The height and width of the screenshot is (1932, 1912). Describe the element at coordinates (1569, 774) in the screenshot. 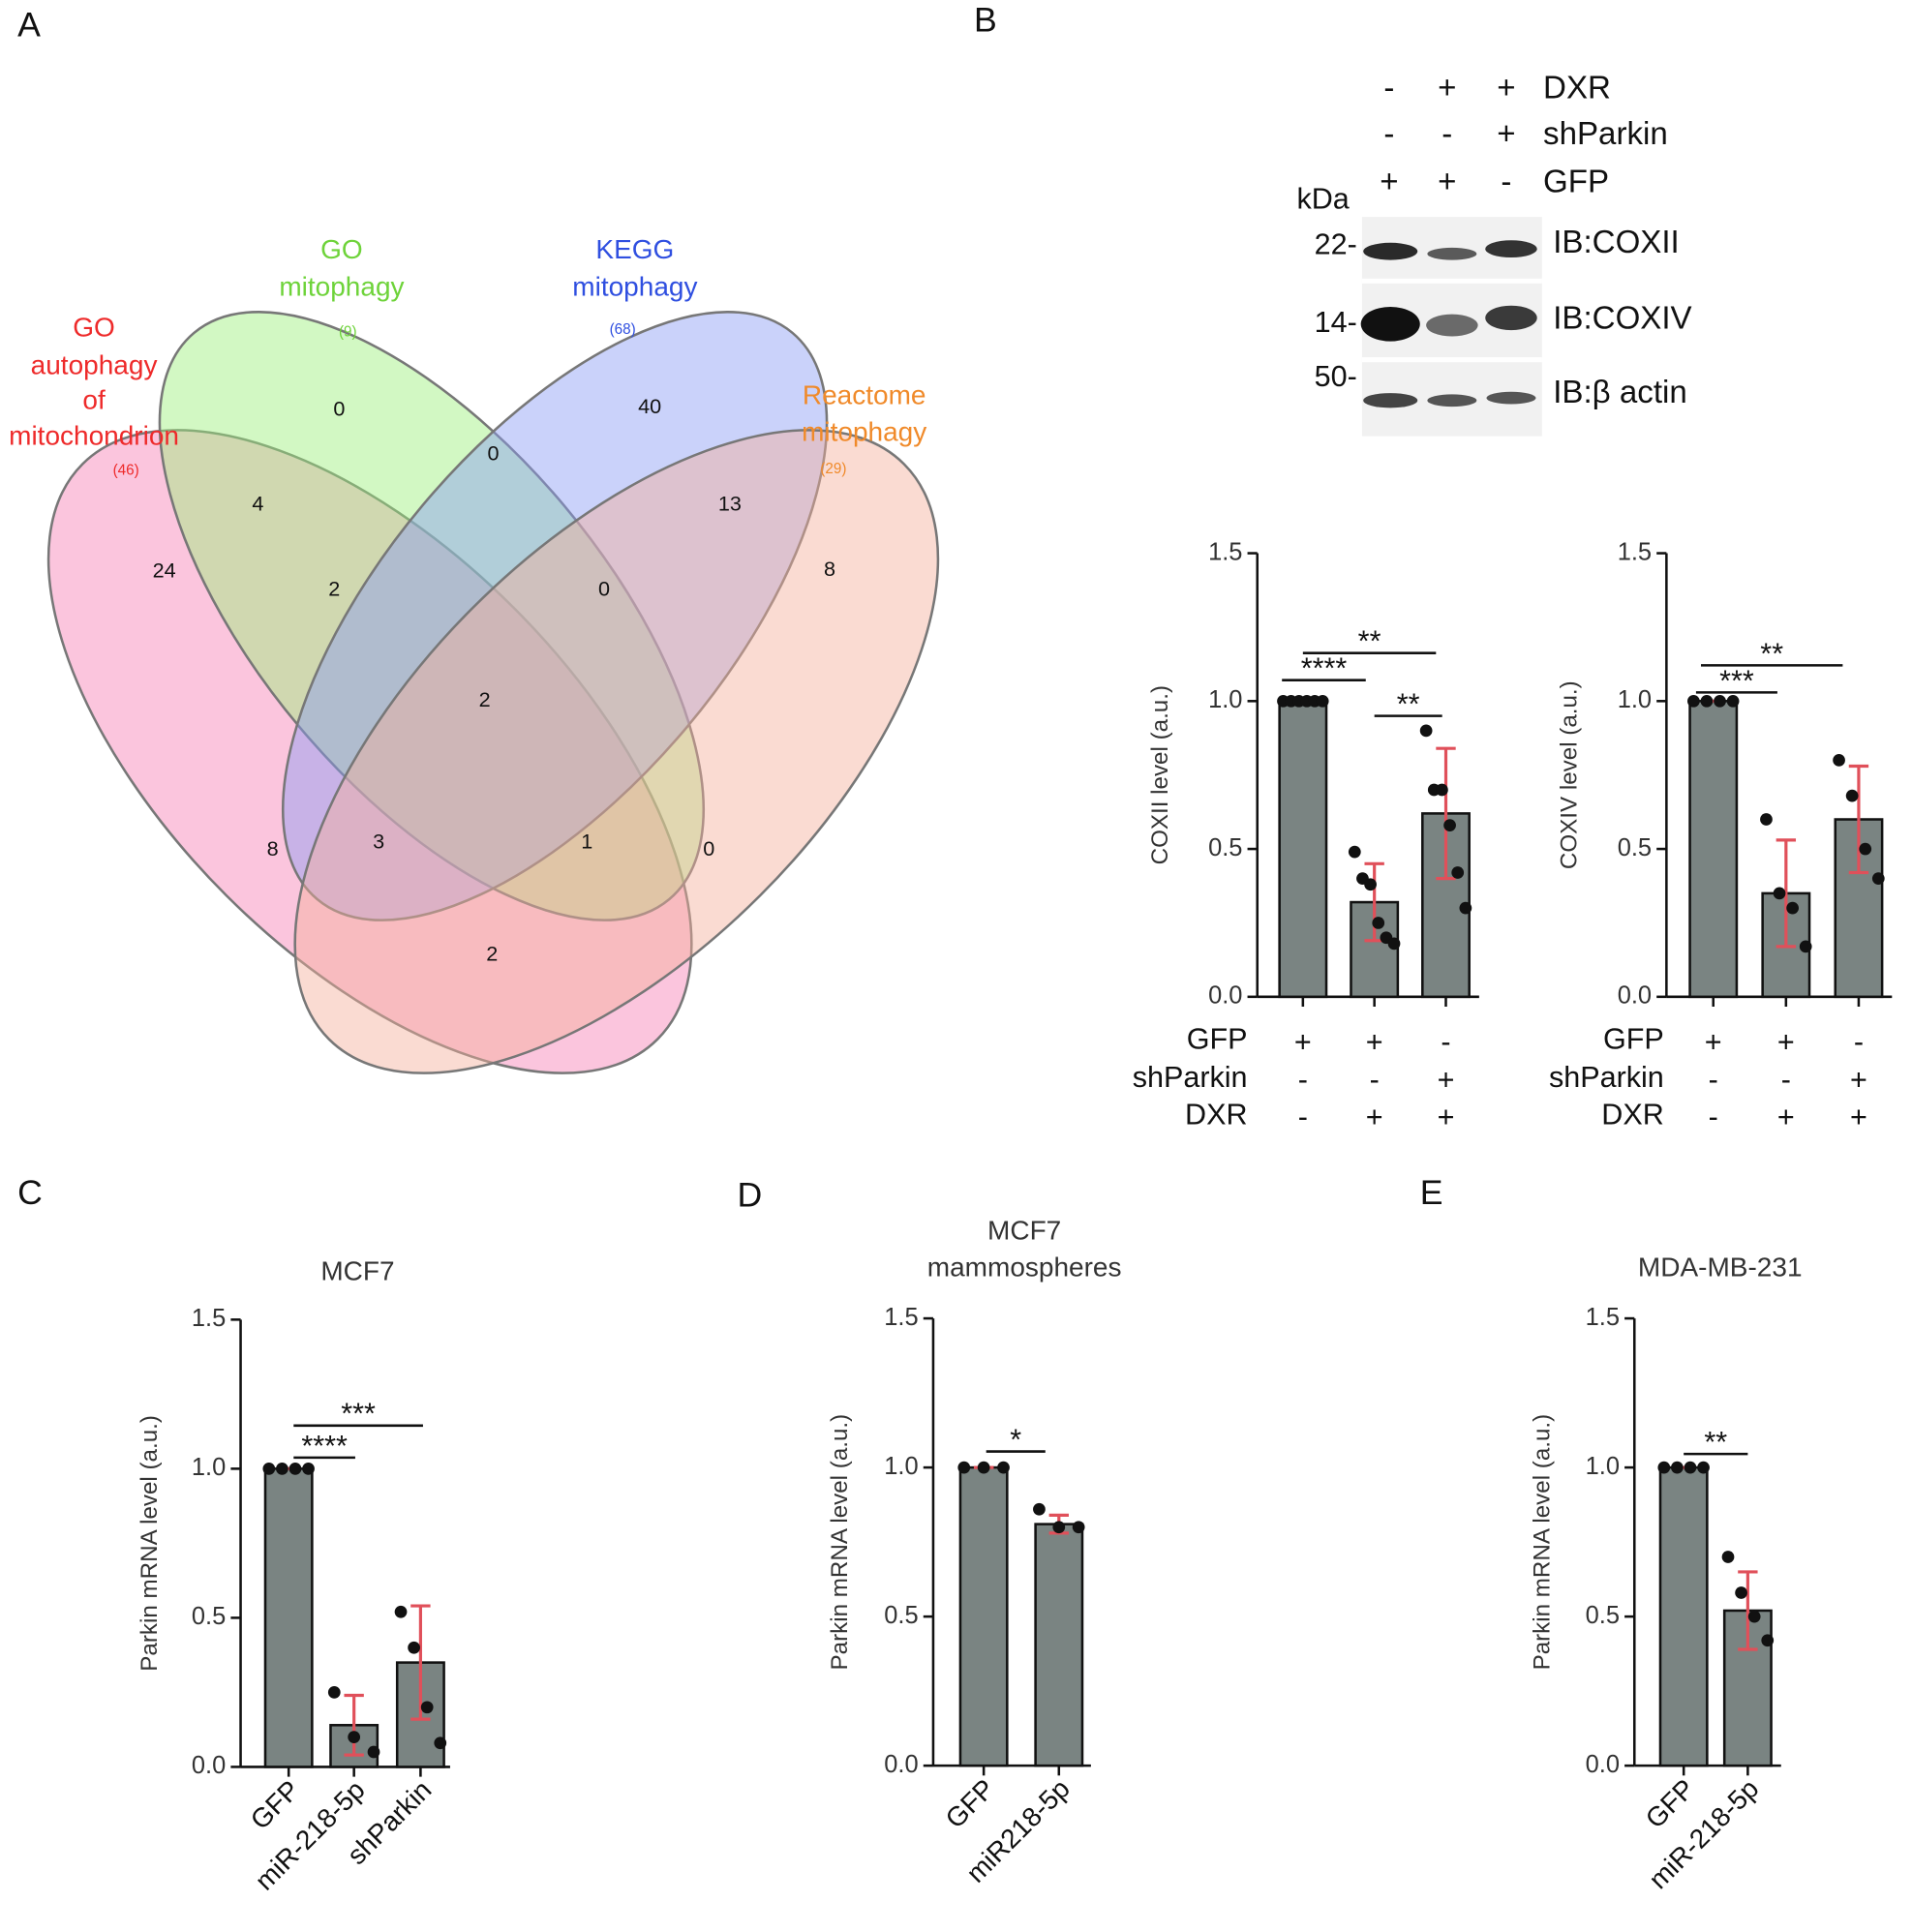

I see `y-axis-label: COXIV level (a.u.)` at that location.